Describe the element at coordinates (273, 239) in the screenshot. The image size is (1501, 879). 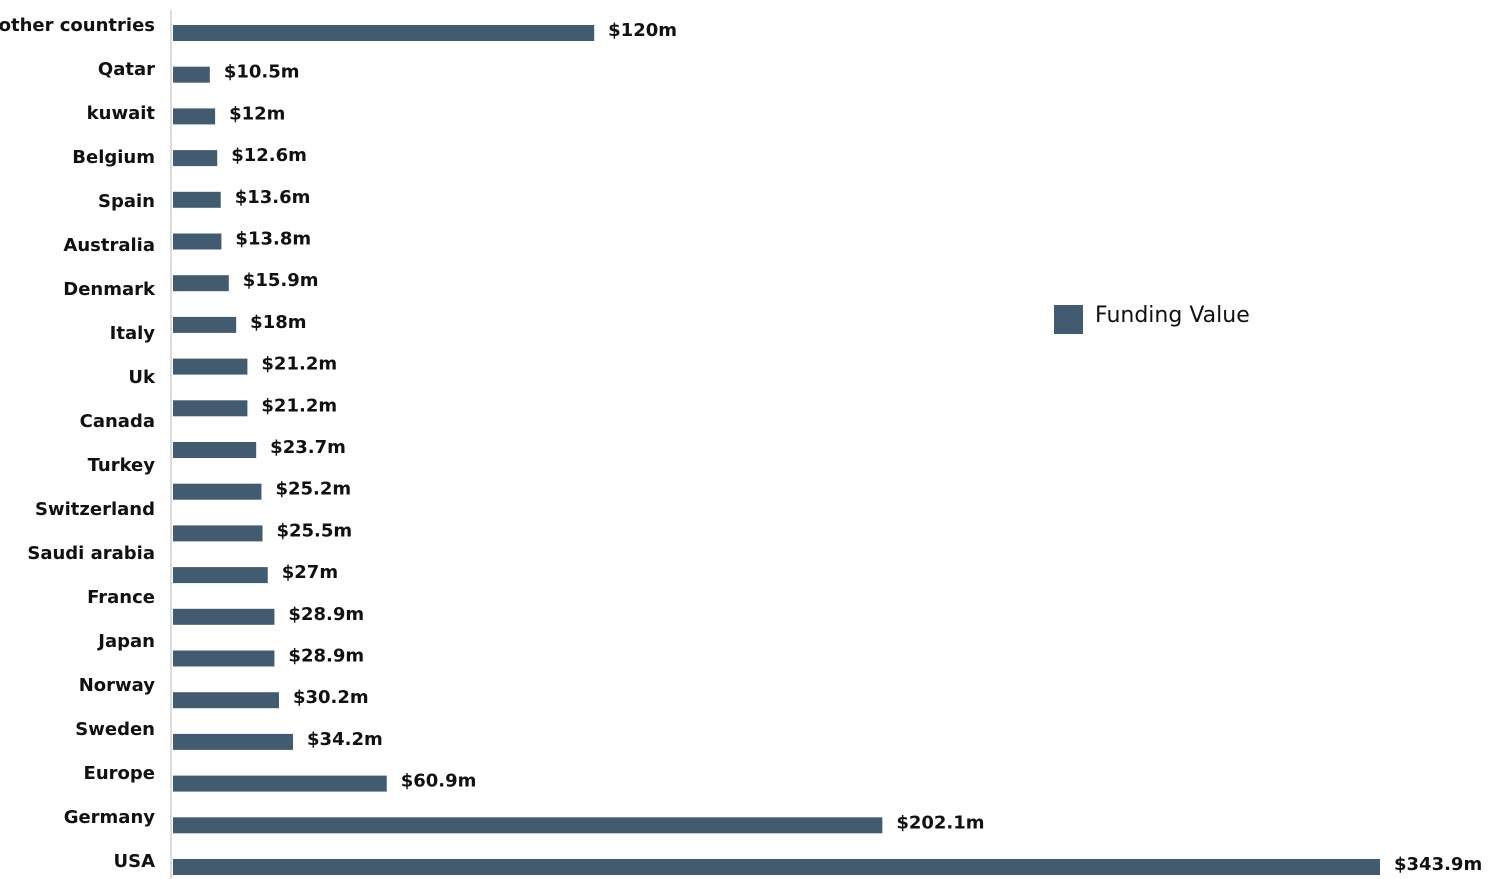
I see `value-label: $13.8m` at that location.